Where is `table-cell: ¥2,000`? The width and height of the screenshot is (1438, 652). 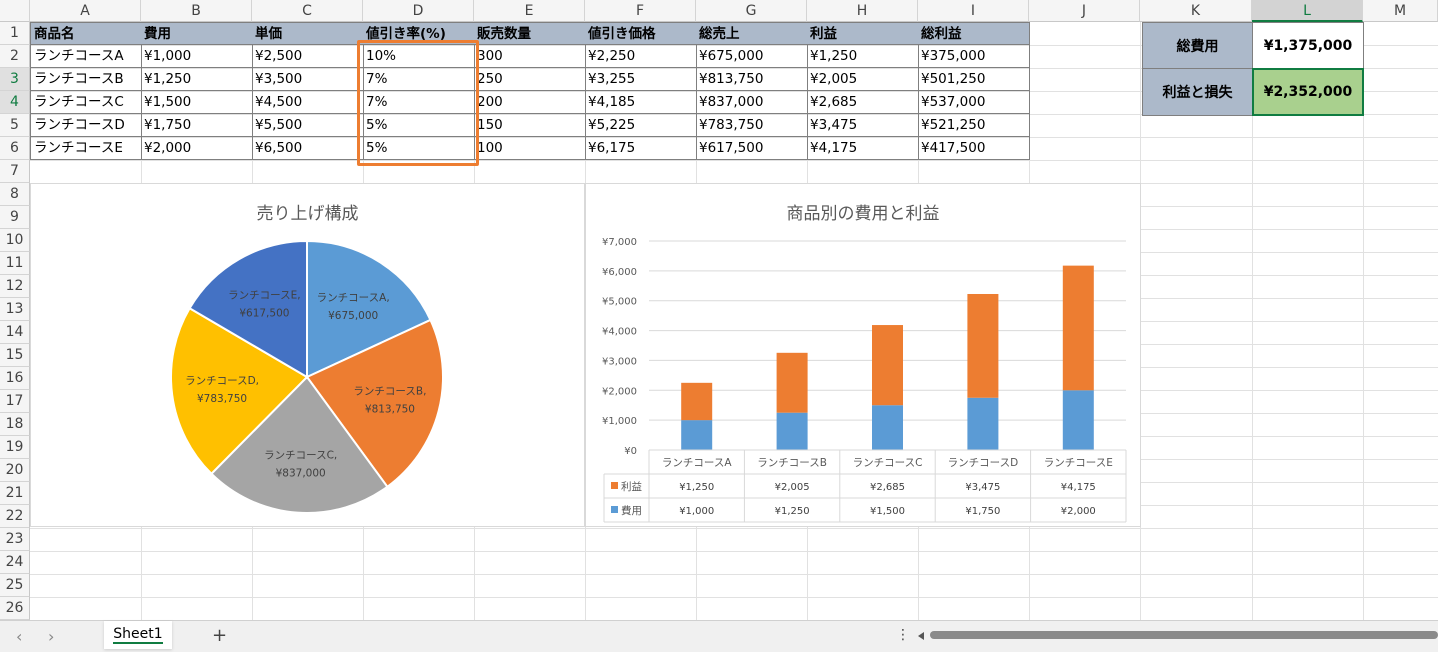
table-cell: ¥2,000 is located at coordinates (197, 148).